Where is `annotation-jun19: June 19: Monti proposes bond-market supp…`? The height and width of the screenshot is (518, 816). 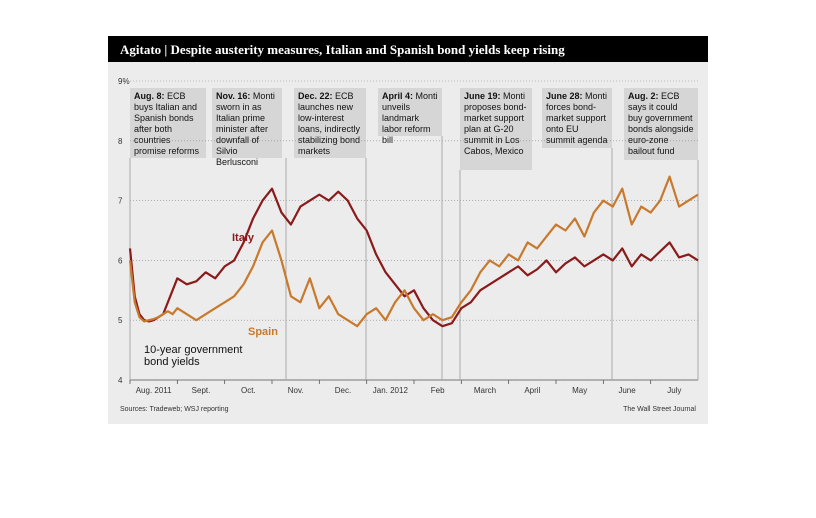 annotation-jun19: June 19: Monti proposes bond-market supp… is located at coordinates (496, 129).